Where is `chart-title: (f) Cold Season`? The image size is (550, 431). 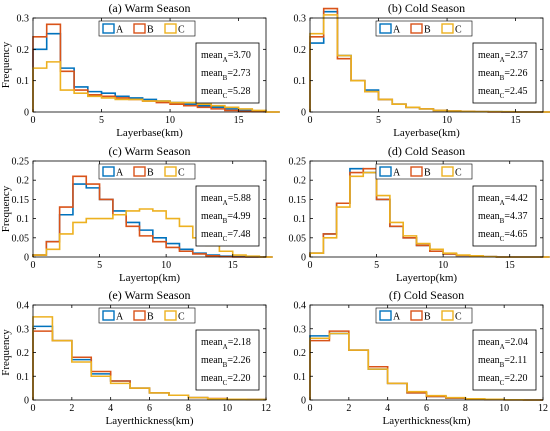 chart-title: (f) Cold Season is located at coordinates (426, 295).